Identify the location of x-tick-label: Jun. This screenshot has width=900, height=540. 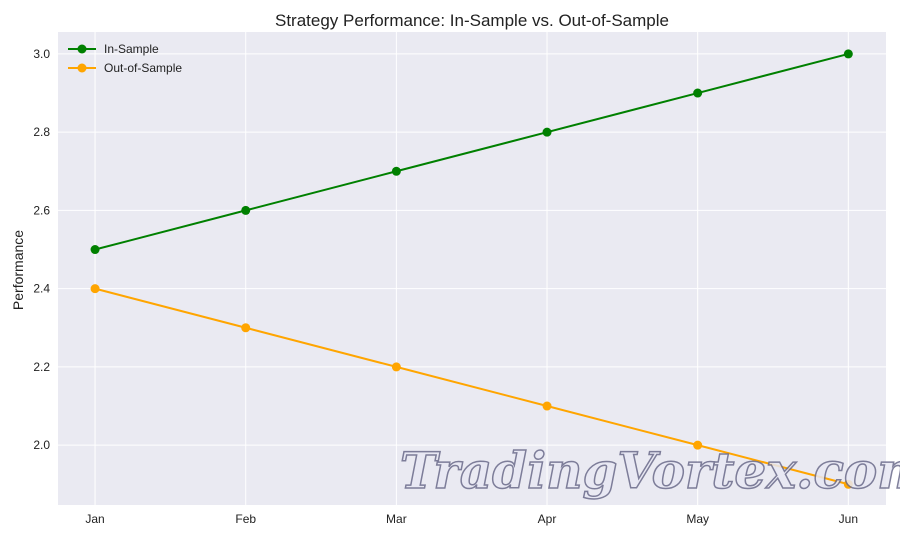
(848, 519).